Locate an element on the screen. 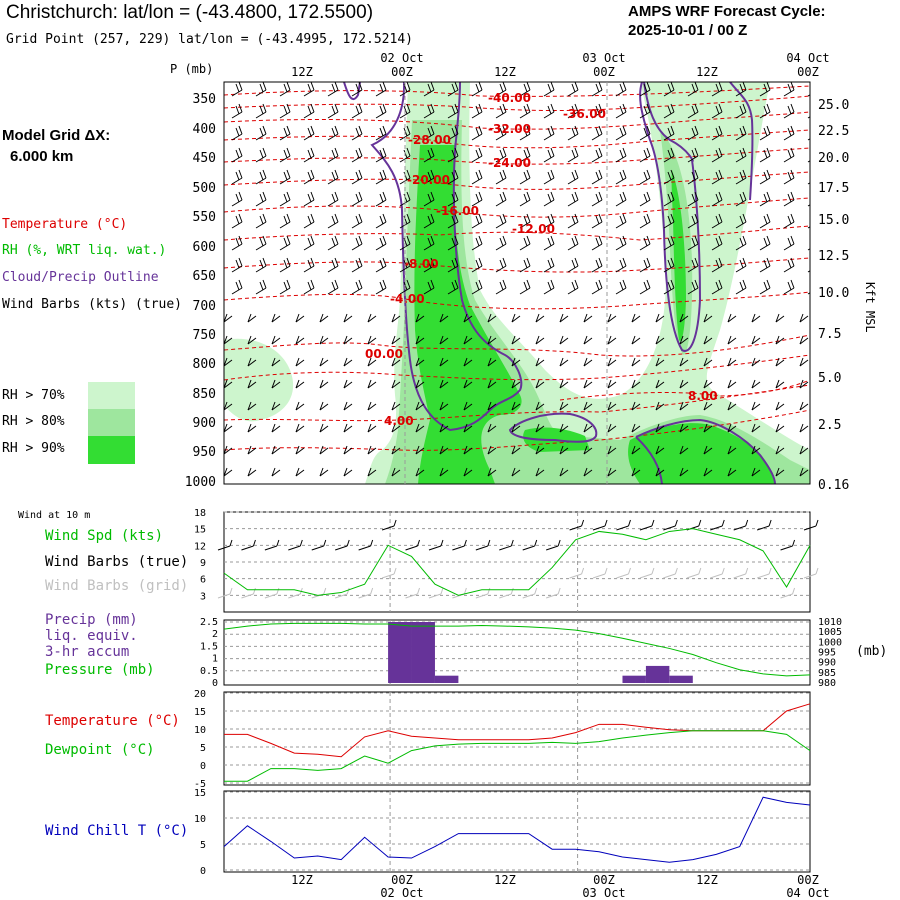  wind-barbs-grid-label: Wind Barbs (grid) is located at coordinates (117, 586).